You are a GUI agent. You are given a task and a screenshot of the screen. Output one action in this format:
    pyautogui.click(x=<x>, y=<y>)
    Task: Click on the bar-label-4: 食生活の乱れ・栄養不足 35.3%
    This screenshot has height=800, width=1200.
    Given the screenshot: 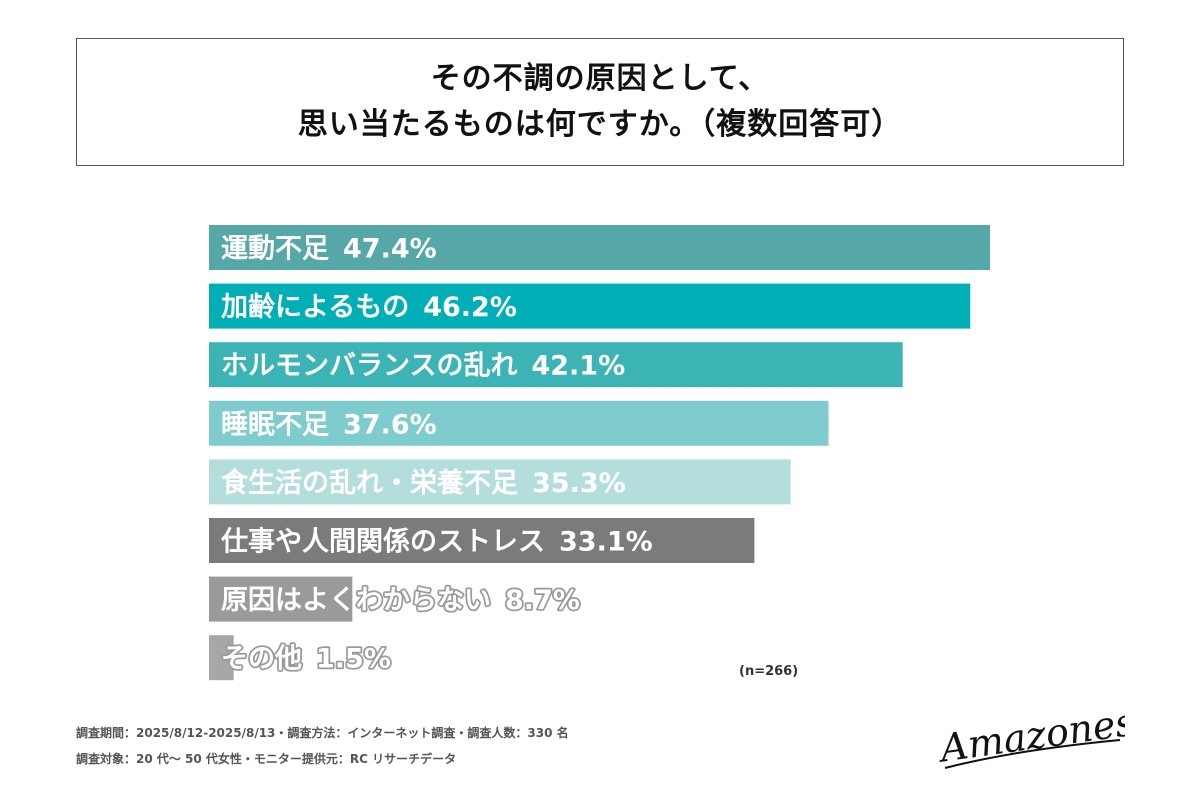 What is the action you would take?
    pyautogui.click(x=423, y=483)
    